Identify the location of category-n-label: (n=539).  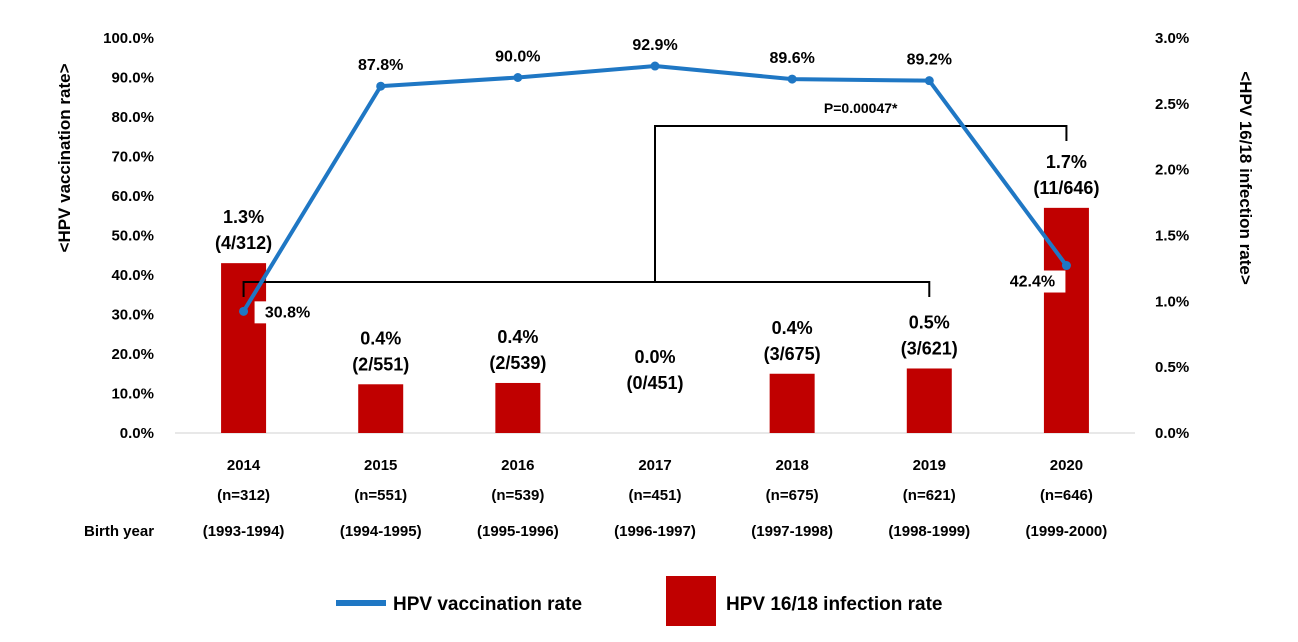
(517, 495).